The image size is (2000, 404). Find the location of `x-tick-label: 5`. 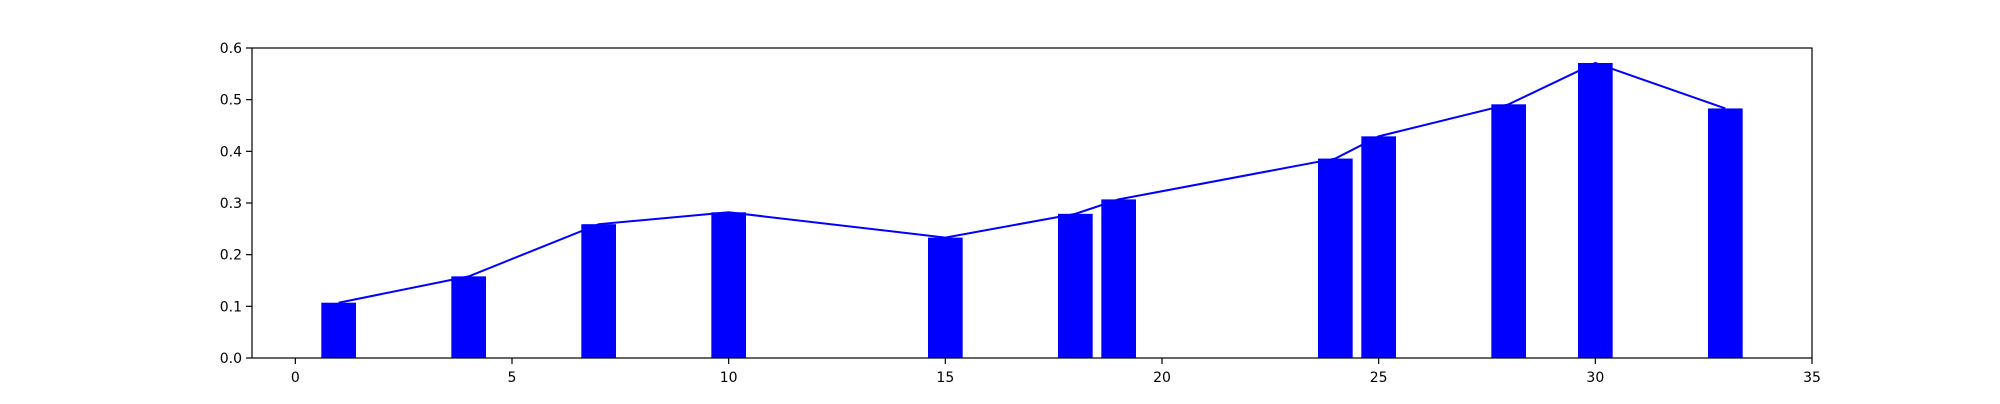

x-tick-label: 5 is located at coordinates (512, 378).